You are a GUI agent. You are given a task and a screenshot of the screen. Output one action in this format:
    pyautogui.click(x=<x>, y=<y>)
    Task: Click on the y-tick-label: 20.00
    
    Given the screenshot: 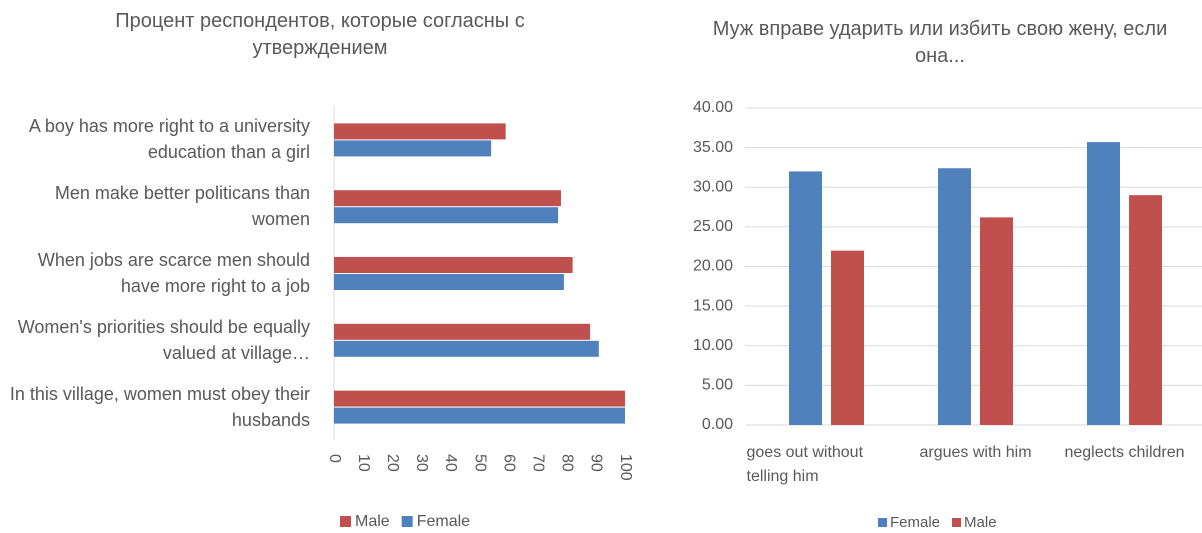 What is the action you would take?
    pyautogui.click(x=713, y=266)
    